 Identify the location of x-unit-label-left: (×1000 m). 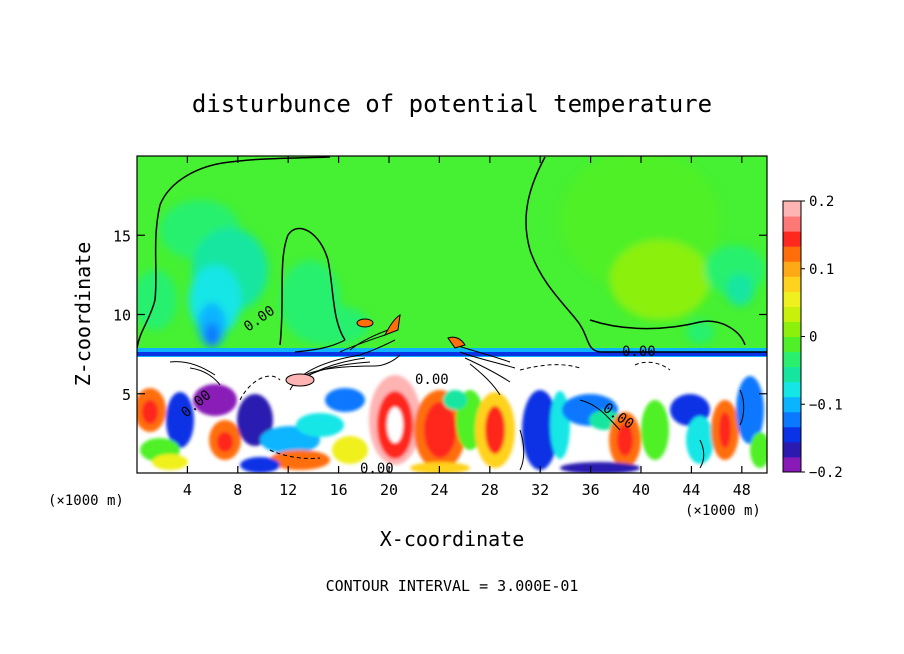
(86, 501).